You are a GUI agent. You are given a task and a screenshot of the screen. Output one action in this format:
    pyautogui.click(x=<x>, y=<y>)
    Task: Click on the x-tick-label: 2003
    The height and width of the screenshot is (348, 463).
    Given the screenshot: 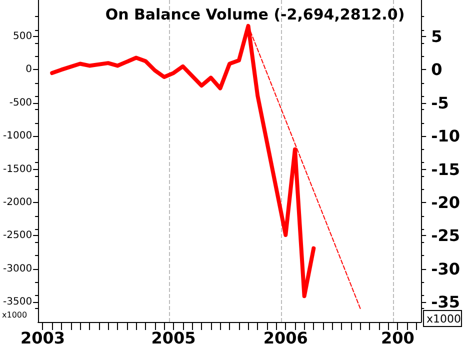 What is the action you would take?
    pyautogui.click(x=42, y=338)
    